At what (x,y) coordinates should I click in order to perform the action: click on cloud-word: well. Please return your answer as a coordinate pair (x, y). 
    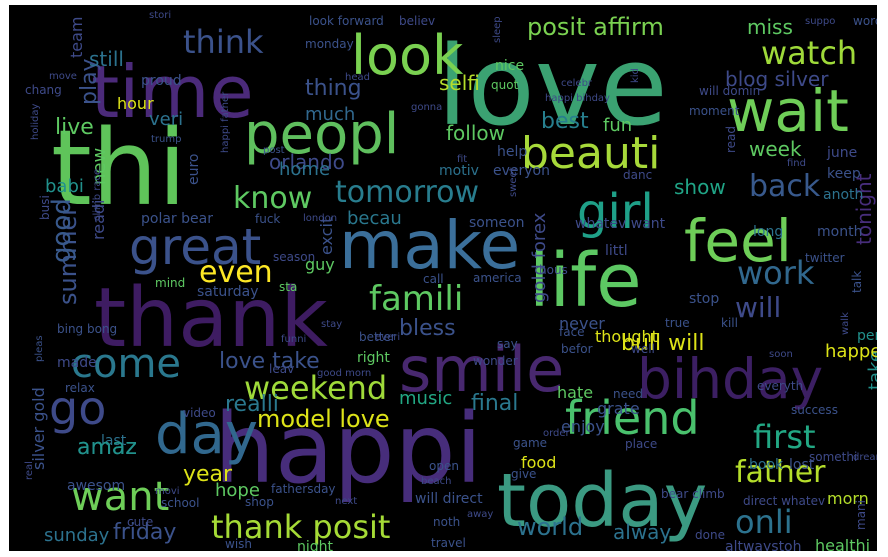
    Looking at the image, I should click on (643, 349).